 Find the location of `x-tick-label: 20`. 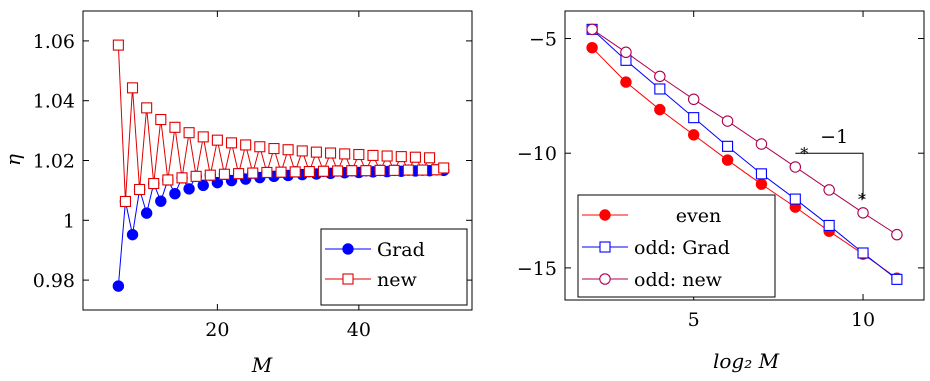

x-tick-label: 20 is located at coordinates (217, 330).